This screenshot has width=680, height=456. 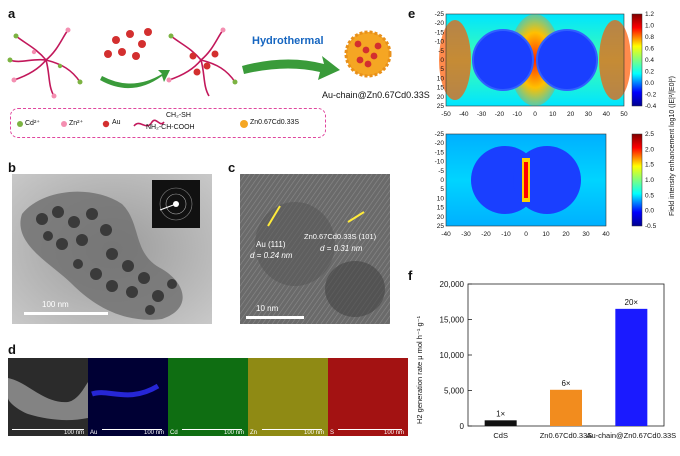 I want to click on bar-annotation: 1×, so click(x=500, y=413).